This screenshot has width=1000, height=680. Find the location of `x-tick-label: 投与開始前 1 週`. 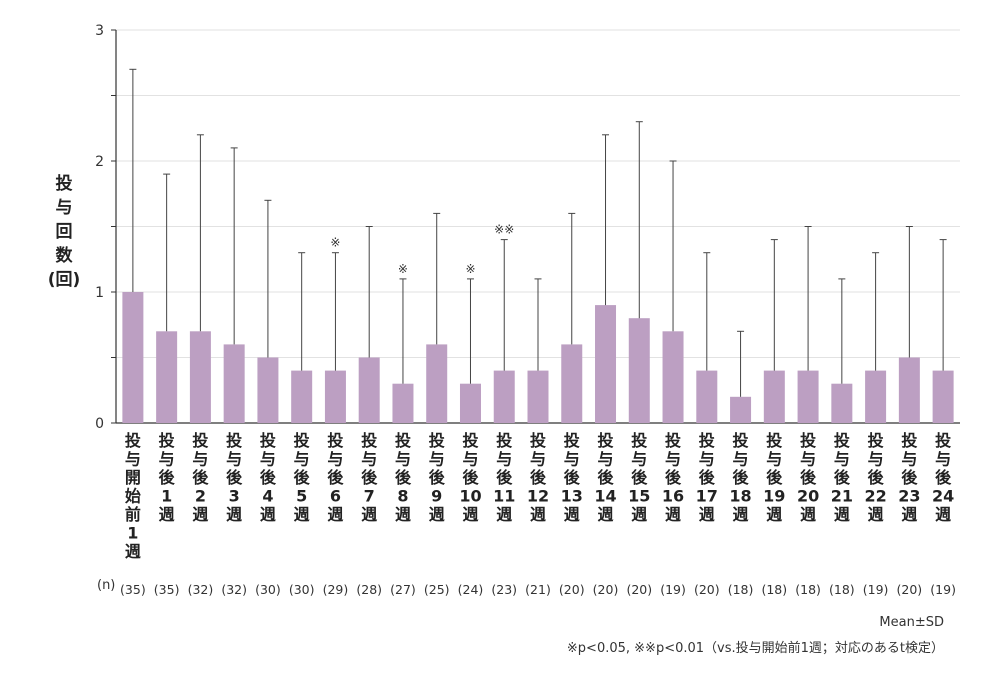

x-tick-label: 投与開始前 1 週 is located at coordinates (133, 496).